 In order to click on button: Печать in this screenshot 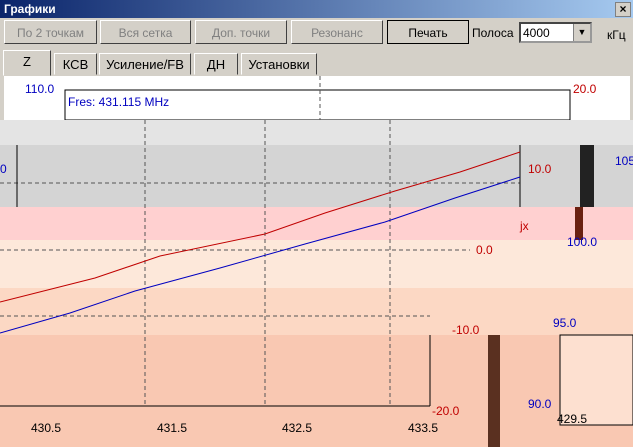, I will do `click(428, 32)`.